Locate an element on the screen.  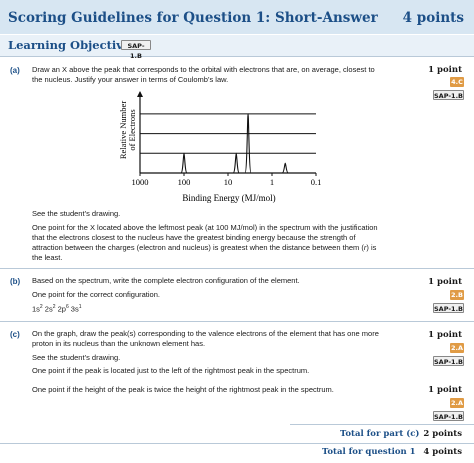
guideline-text: ) is is located at coordinates (371, 247).